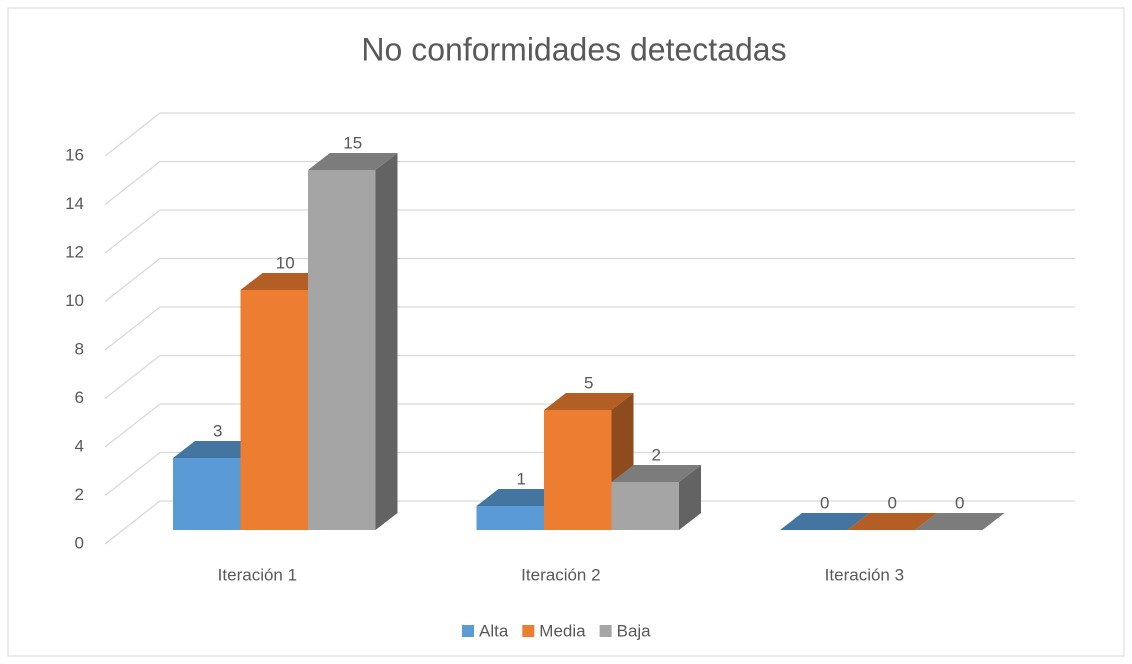 This screenshot has height=664, width=1132. What do you see at coordinates (560, 574) in the screenshot?
I see `x-tick-label: Iteración 2` at bounding box center [560, 574].